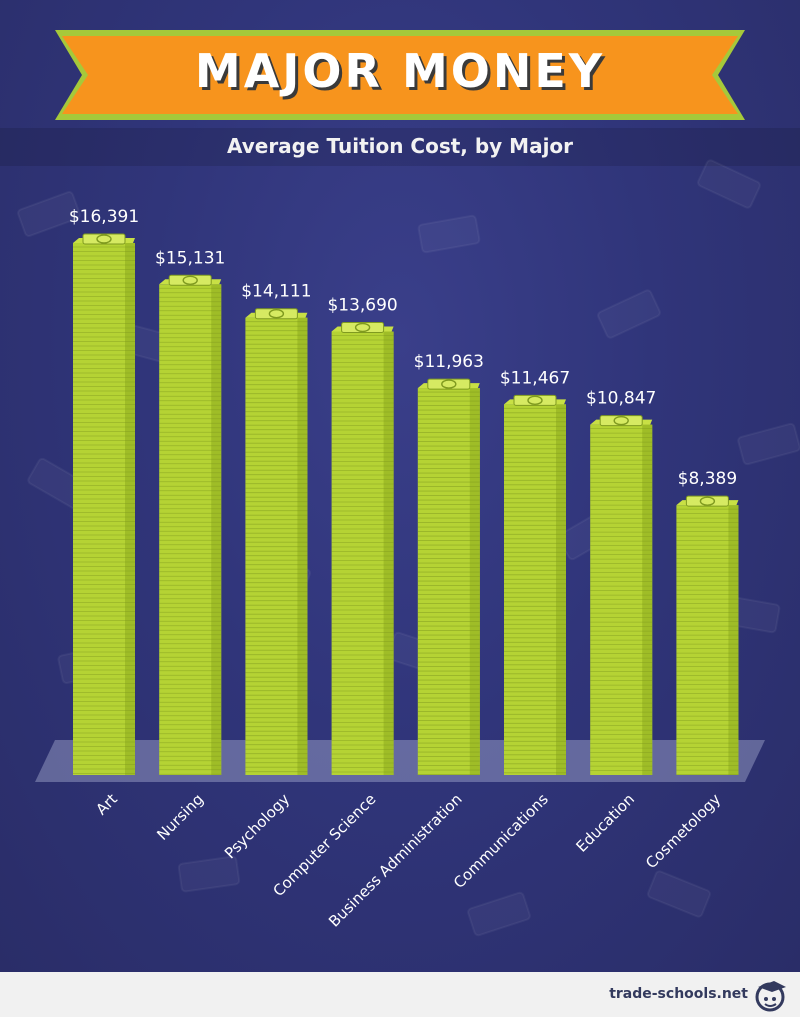 The width and height of the screenshot is (800, 1017). I want to click on value-label: $11,963, so click(449, 362).